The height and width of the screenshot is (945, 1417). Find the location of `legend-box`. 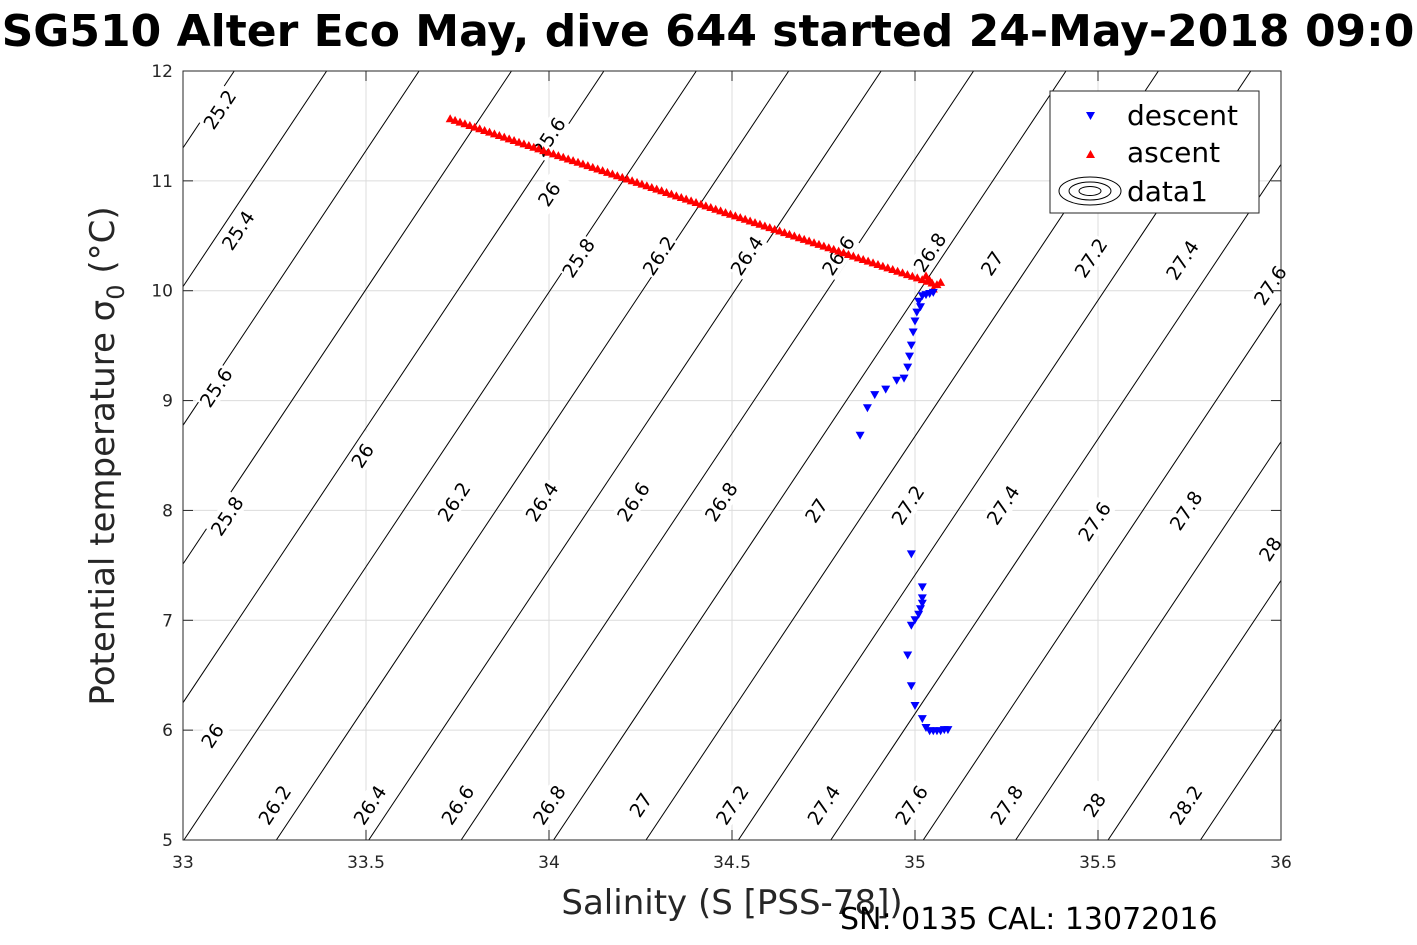

legend-box is located at coordinates (1154, 152).